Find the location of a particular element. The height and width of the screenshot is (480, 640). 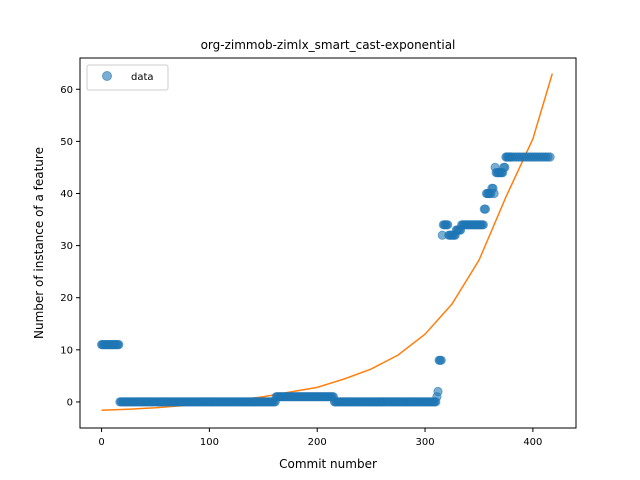

y-tick-label: 30 is located at coordinates (66, 246).